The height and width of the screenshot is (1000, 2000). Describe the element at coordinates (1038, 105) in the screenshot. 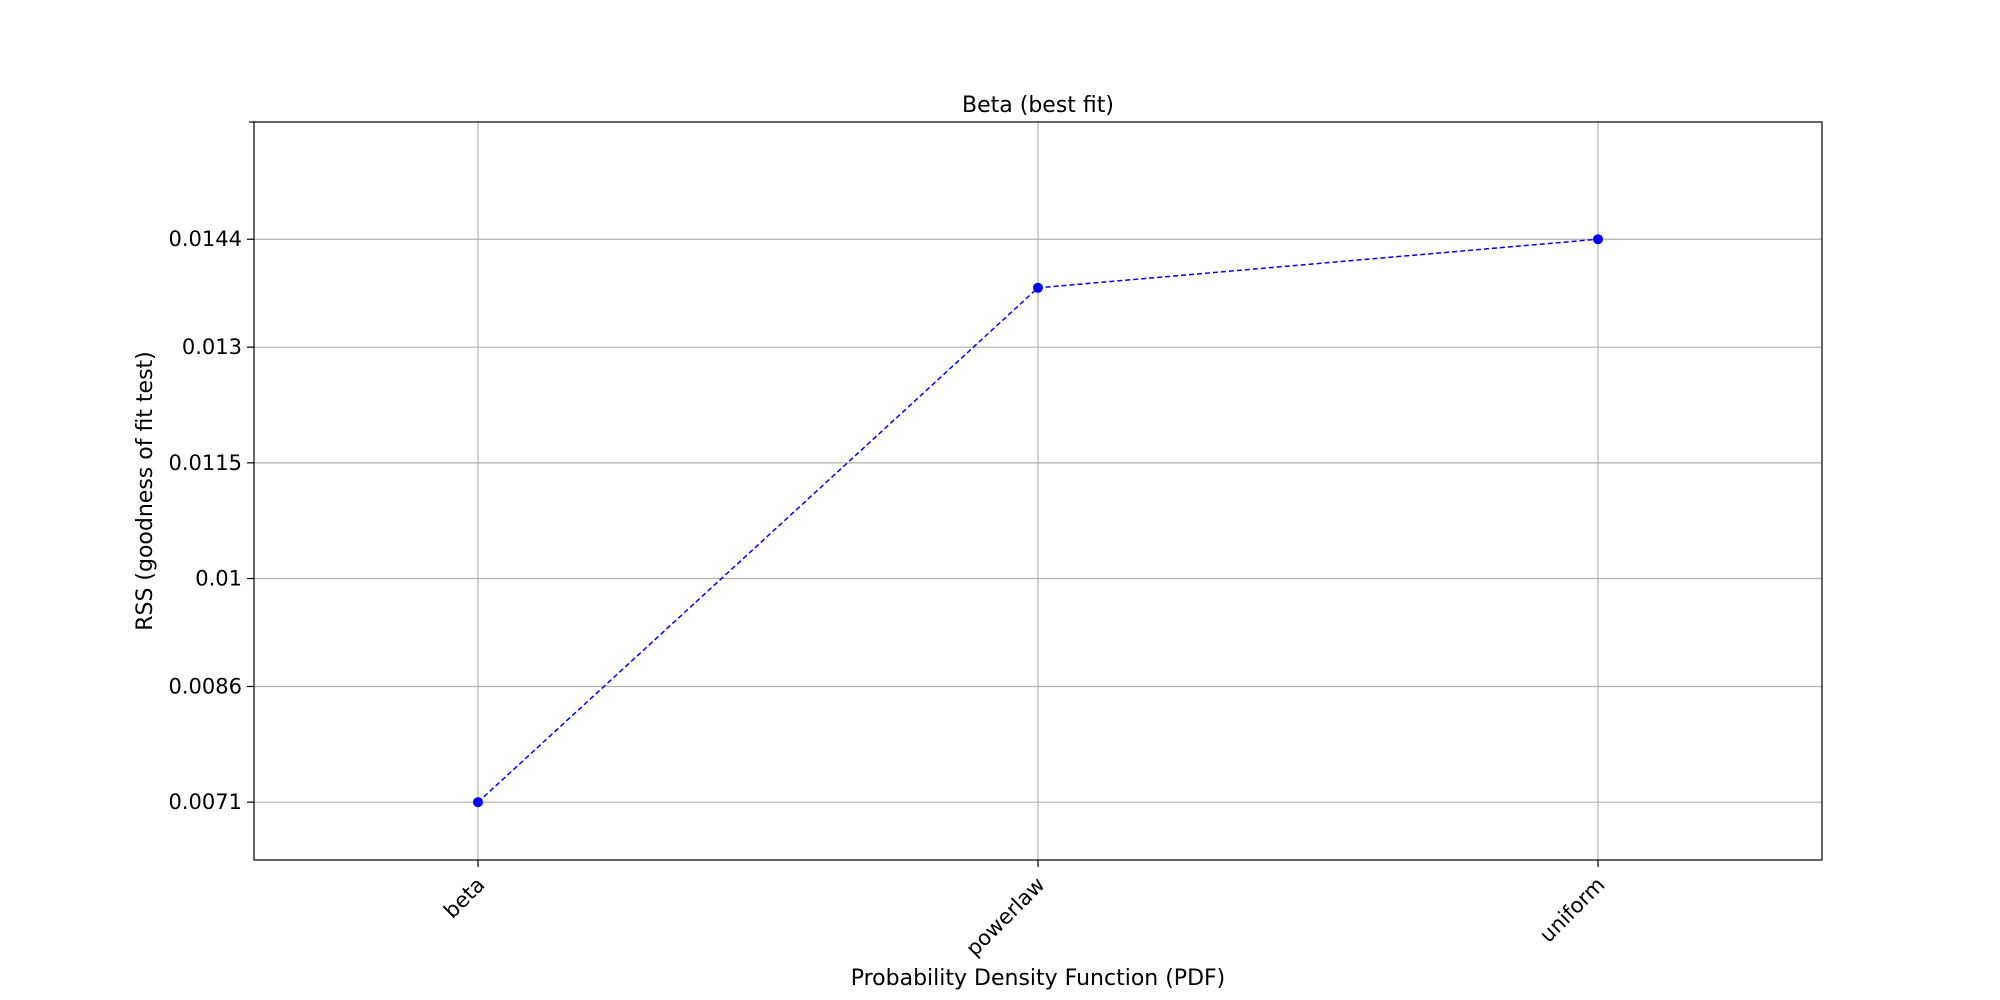

I see `chart-title: Beta (best fit)` at that location.